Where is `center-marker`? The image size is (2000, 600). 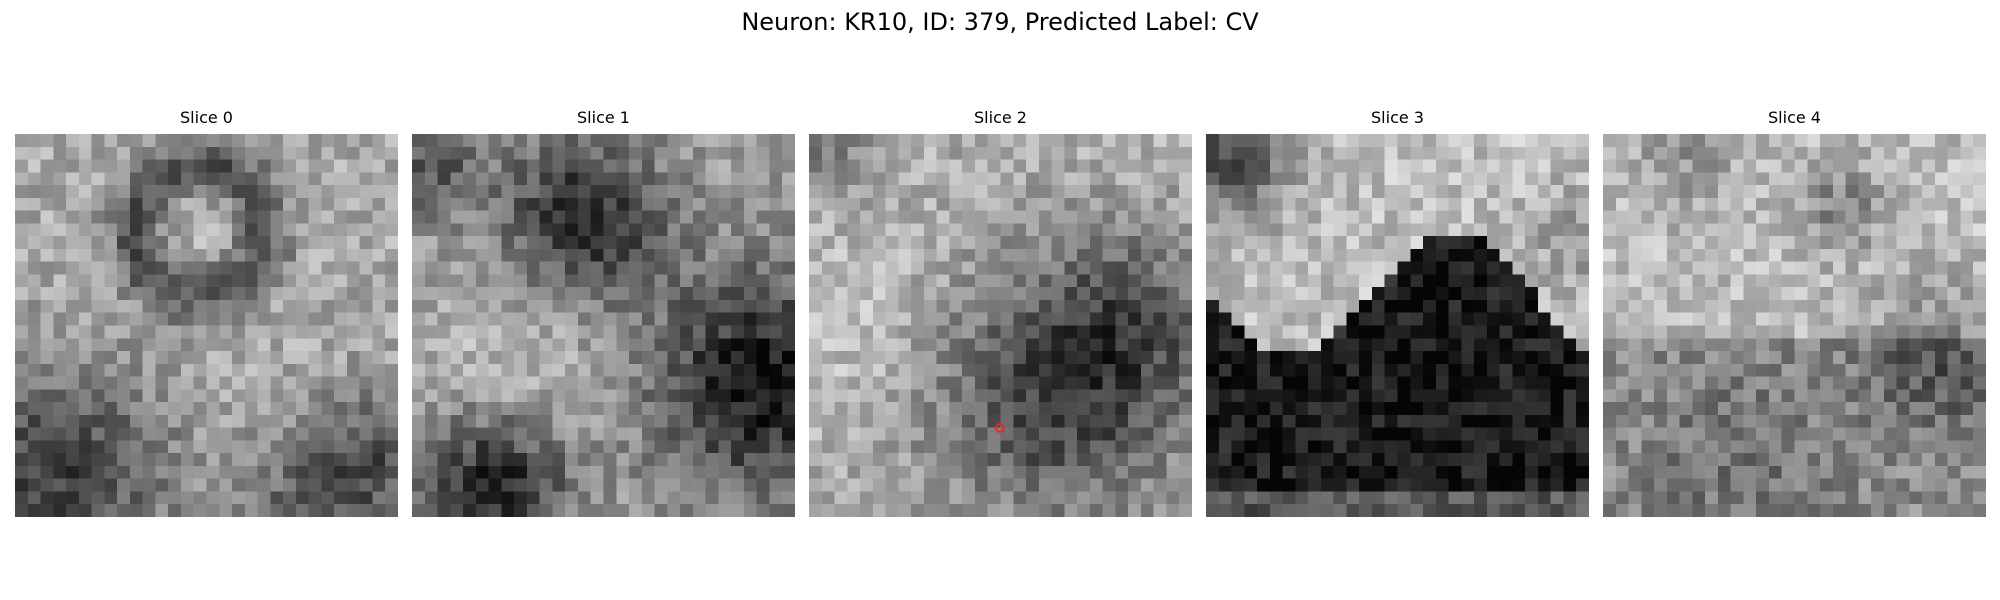
center-marker is located at coordinates (1000, 428).